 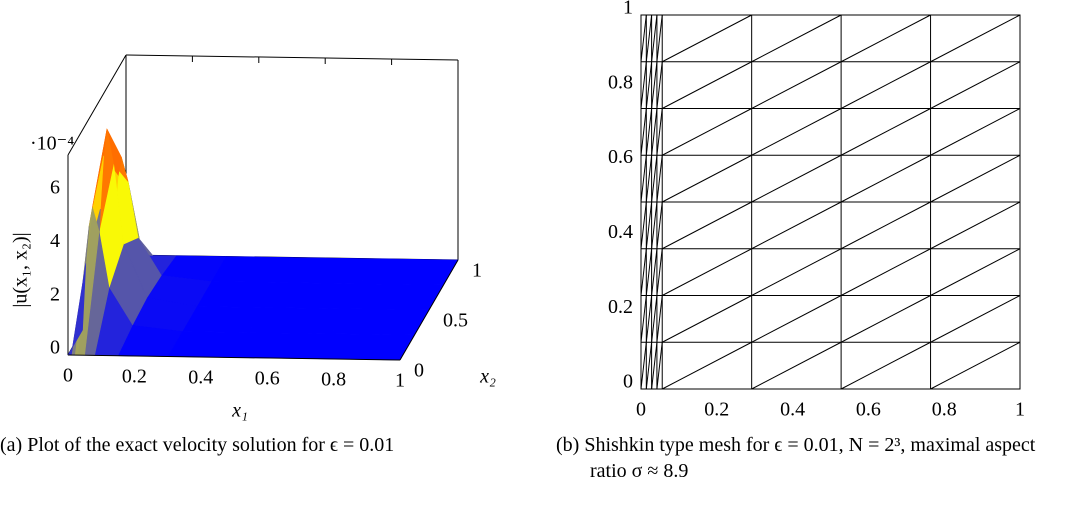 I want to click on y-tick-label: 0.8, so click(x=620, y=82).